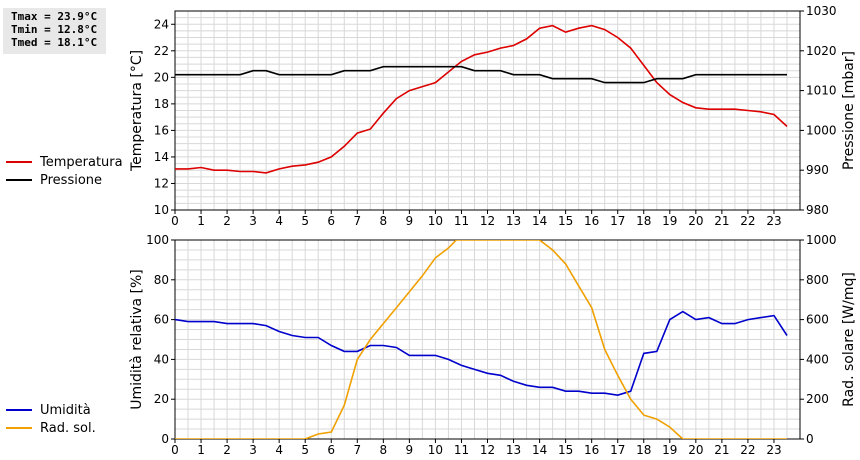  Describe the element at coordinates (161, 280) in the screenshot. I see `bottom-y-tick-label: 80` at that location.